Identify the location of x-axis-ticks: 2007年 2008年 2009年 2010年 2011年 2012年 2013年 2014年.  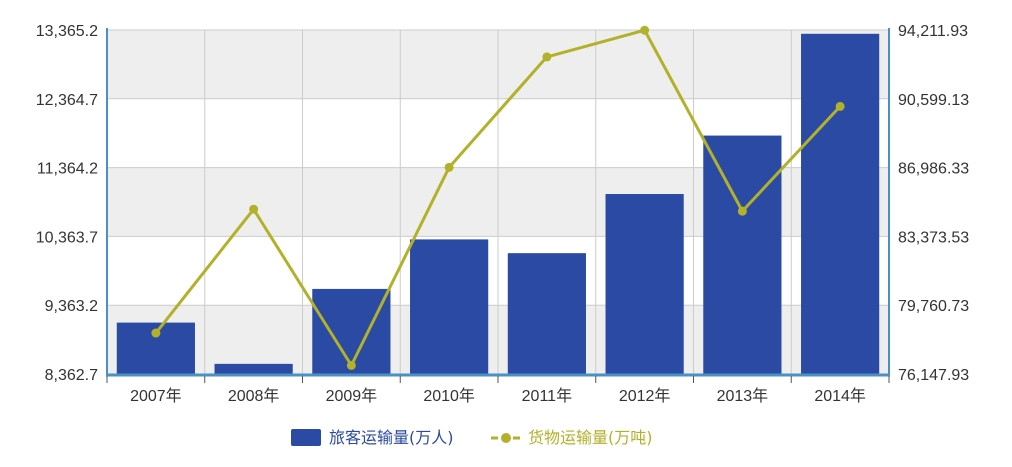
(498, 396).